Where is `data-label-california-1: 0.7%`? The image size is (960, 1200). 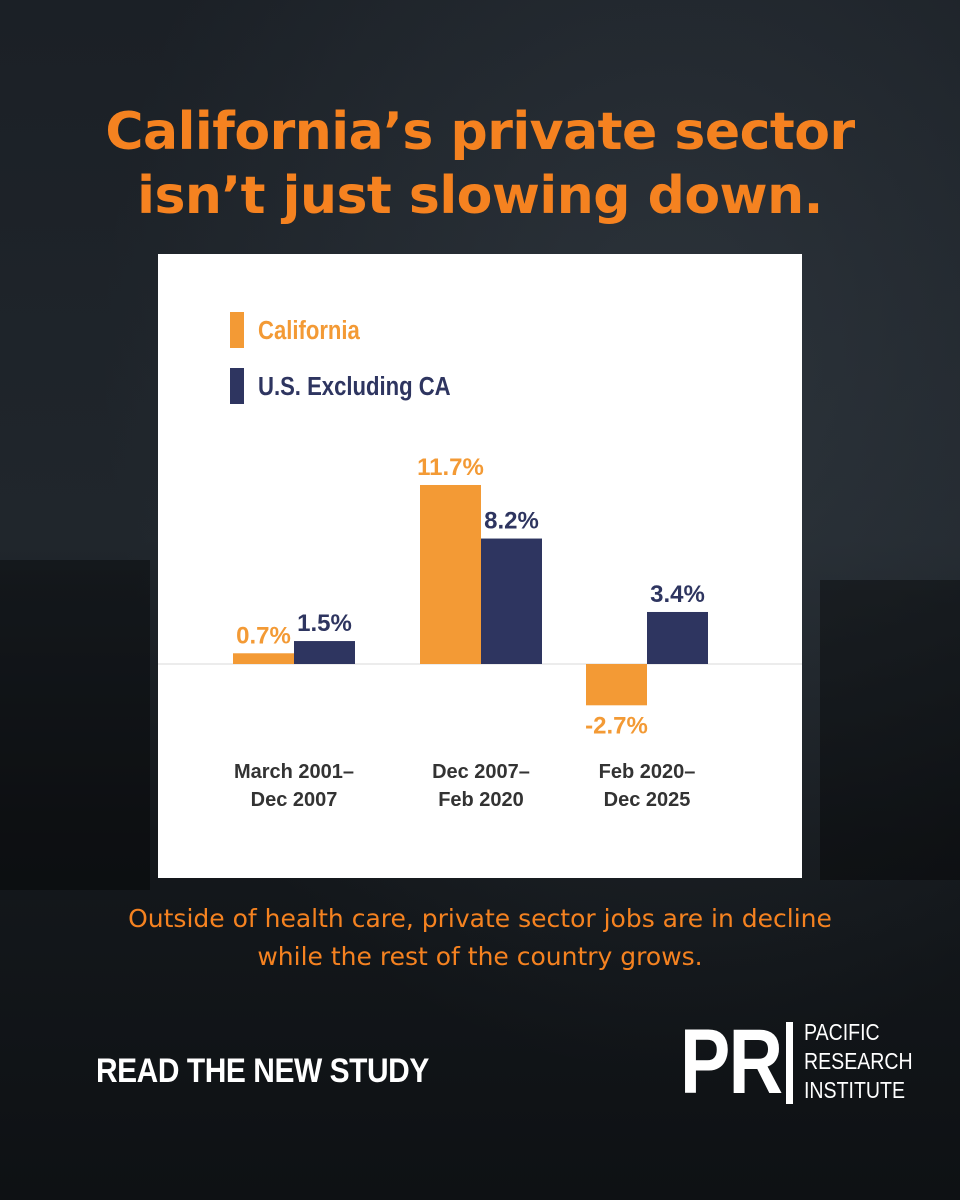
data-label-california-1: 0.7% is located at coordinates (263, 635).